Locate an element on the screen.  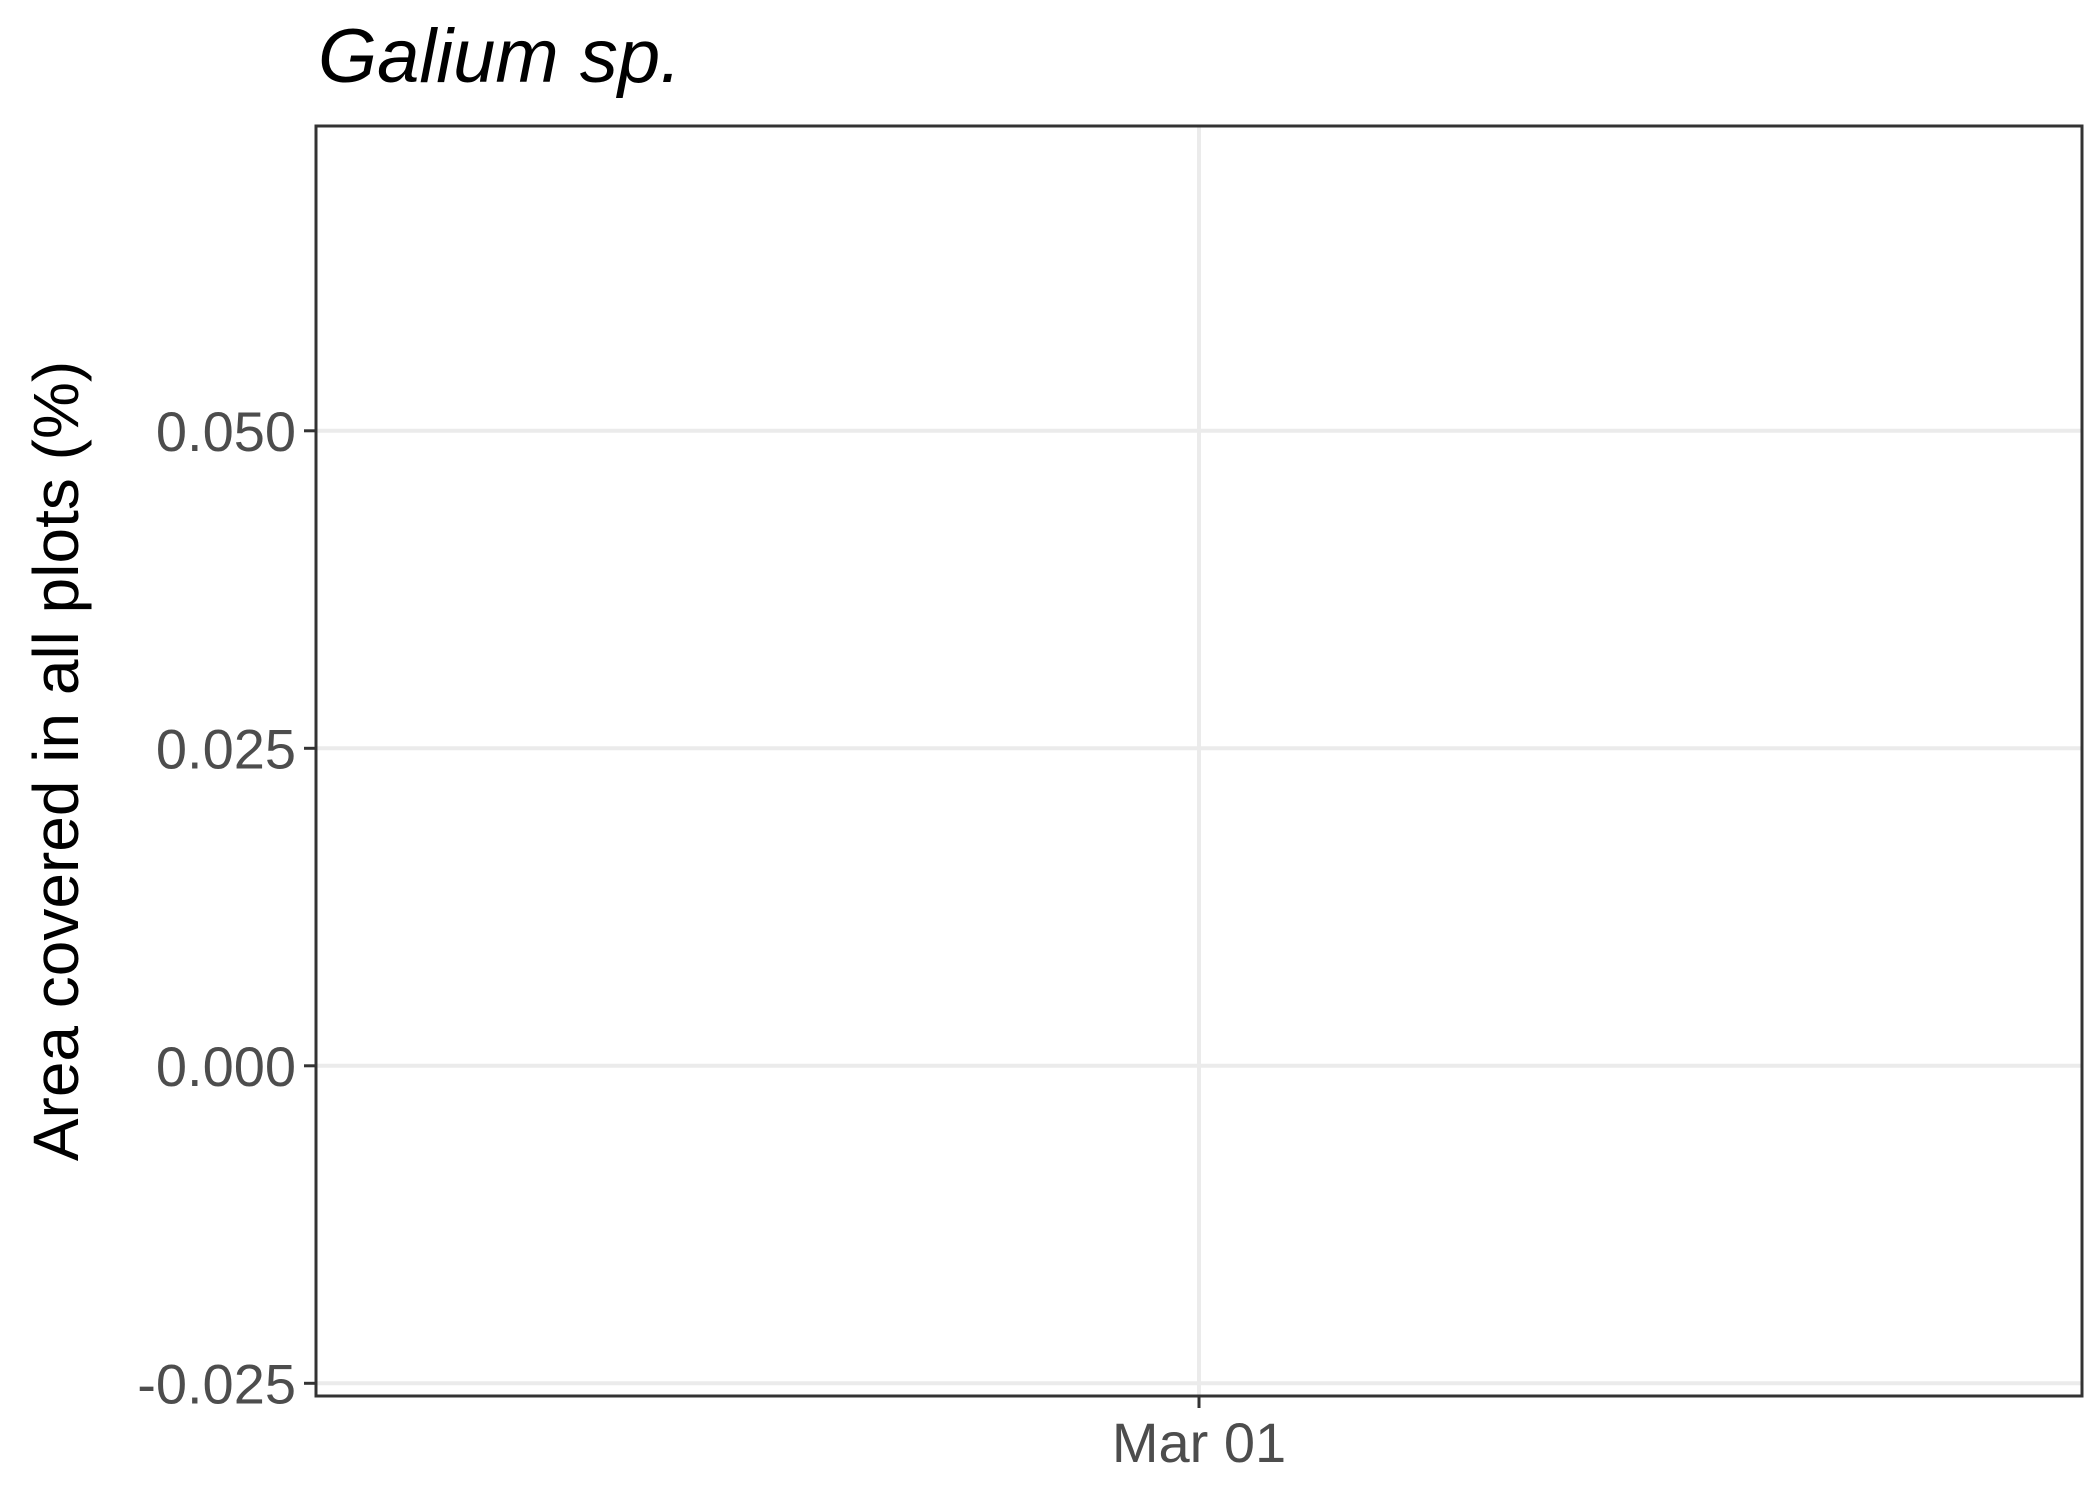
y-axis: -0.025 0.000 0.025 0.050 is located at coordinates (226, 907).